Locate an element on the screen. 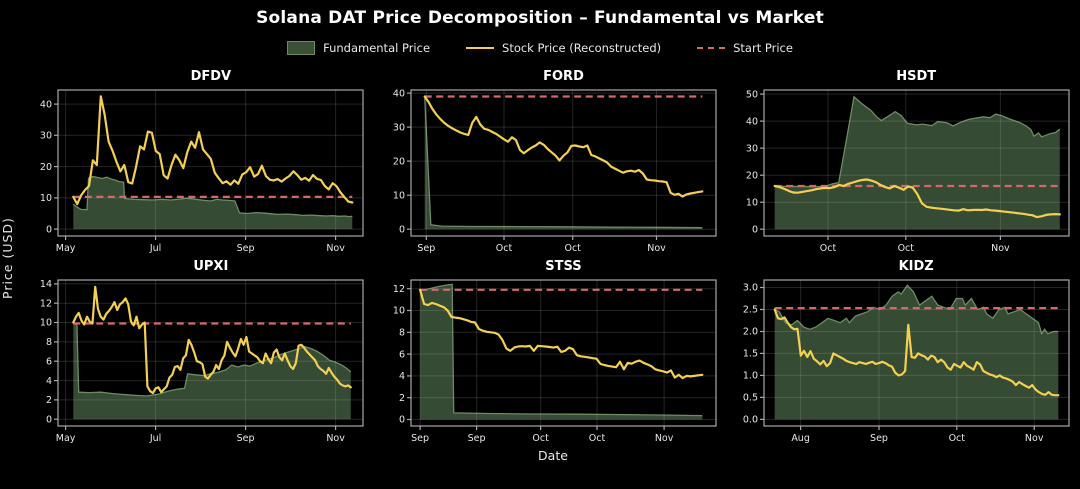 Image resolution: width=1080 pixels, height=489 pixels. ytick-label: 3.0 is located at coordinates (750, 288).